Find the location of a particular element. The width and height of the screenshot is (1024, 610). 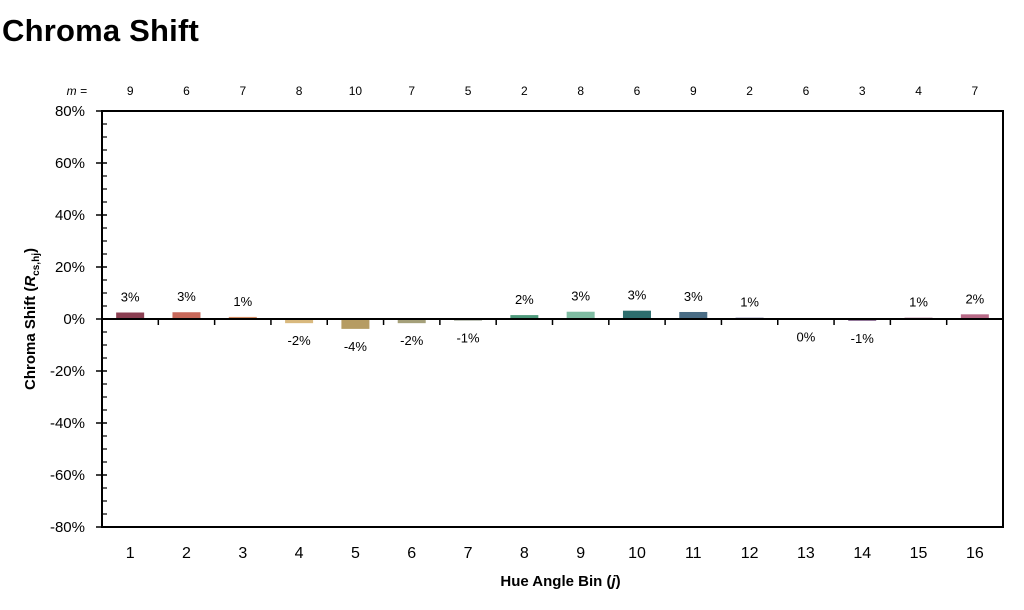

x-tick-label: 1 is located at coordinates (130, 553).